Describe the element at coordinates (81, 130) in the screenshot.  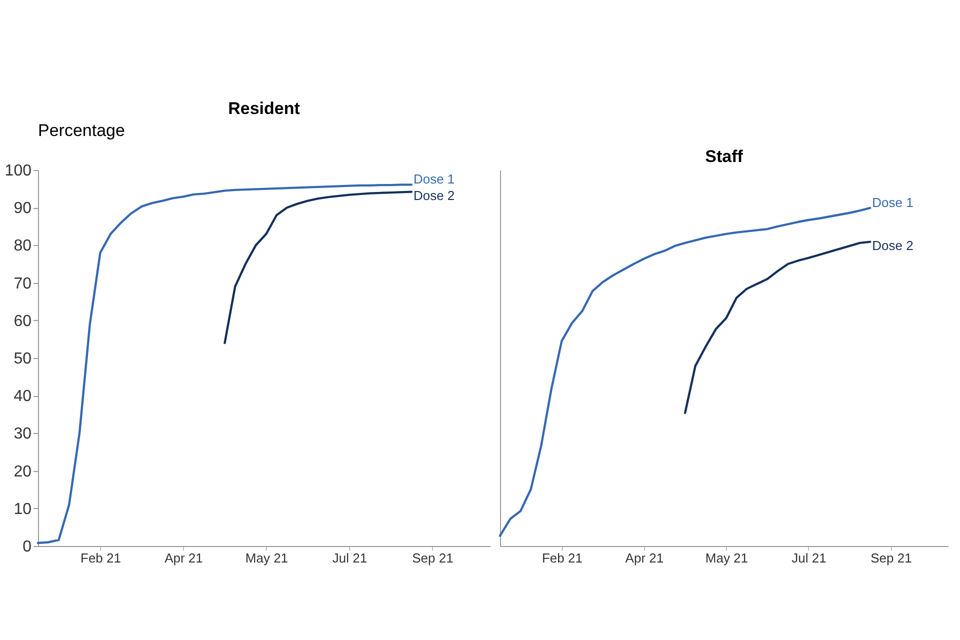
I see `y-axis-title: Percentage` at that location.